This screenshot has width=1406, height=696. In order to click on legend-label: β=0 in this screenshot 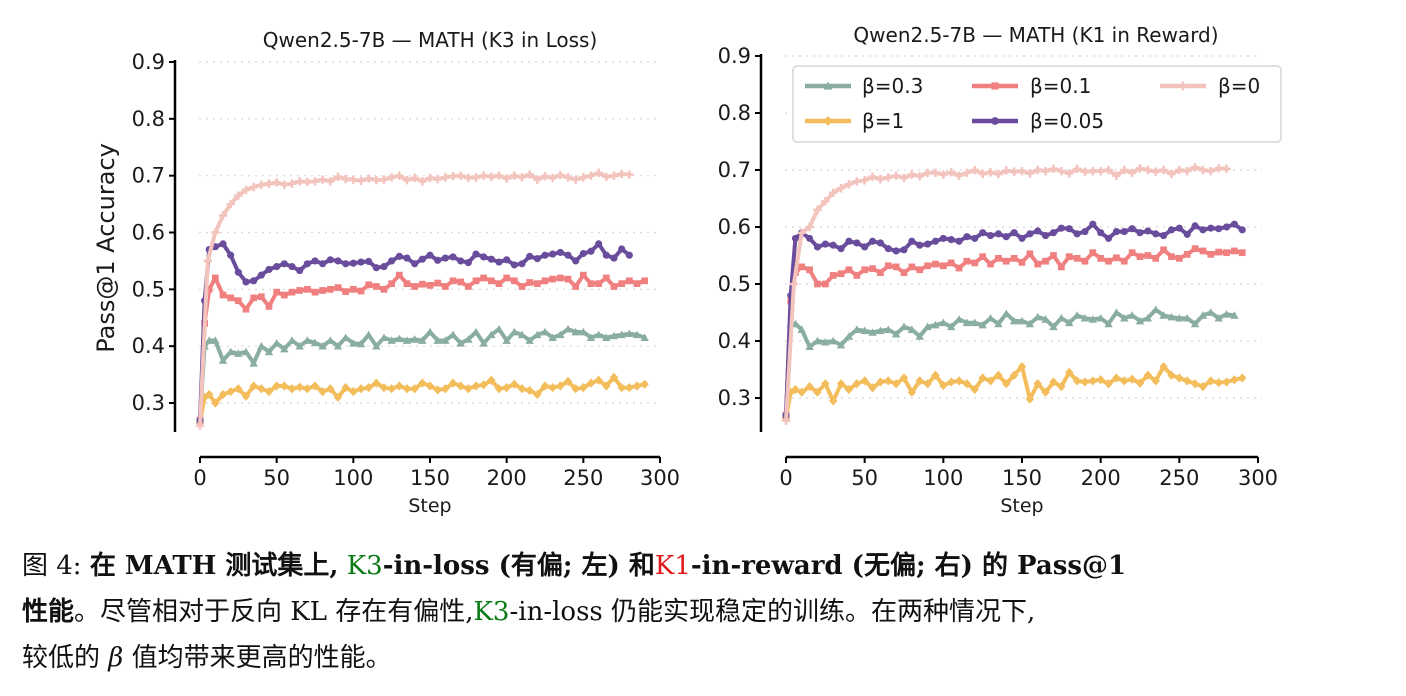, I will do `click(1239, 86)`.